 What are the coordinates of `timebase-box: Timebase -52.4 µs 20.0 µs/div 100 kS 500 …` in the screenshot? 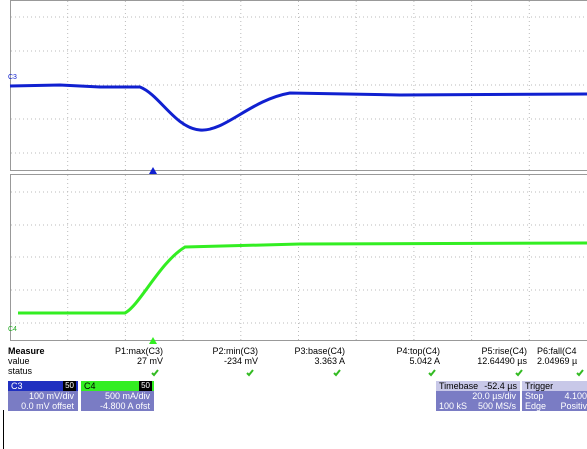 It's located at (478, 396).